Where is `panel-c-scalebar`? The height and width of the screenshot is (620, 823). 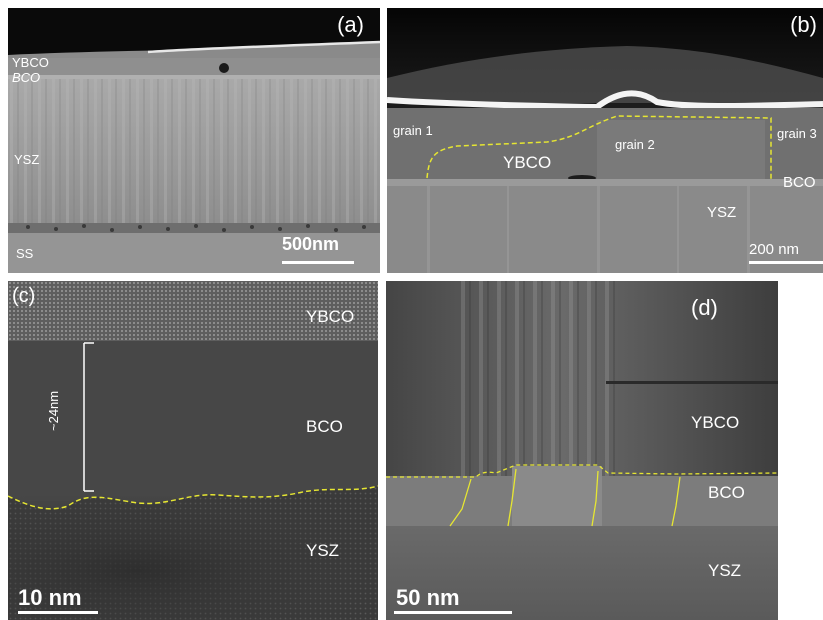
panel-c-scalebar is located at coordinates (58, 612).